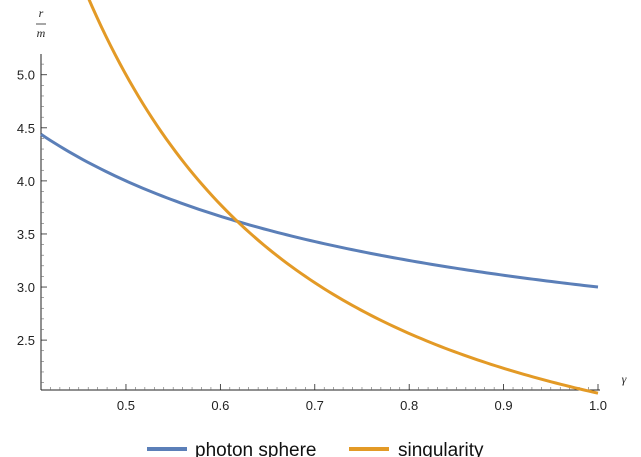 The height and width of the screenshot is (457, 641). What do you see at coordinates (26, 340) in the screenshot?
I see `y-tick-label: 2.5` at bounding box center [26, 340].